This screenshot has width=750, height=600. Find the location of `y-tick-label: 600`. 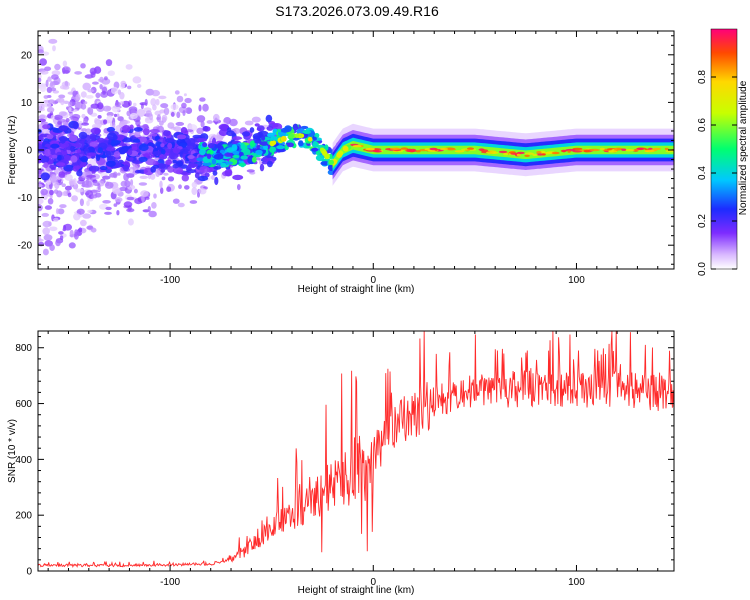

y-tick-label: 600 is located at coordinates (23, 404).